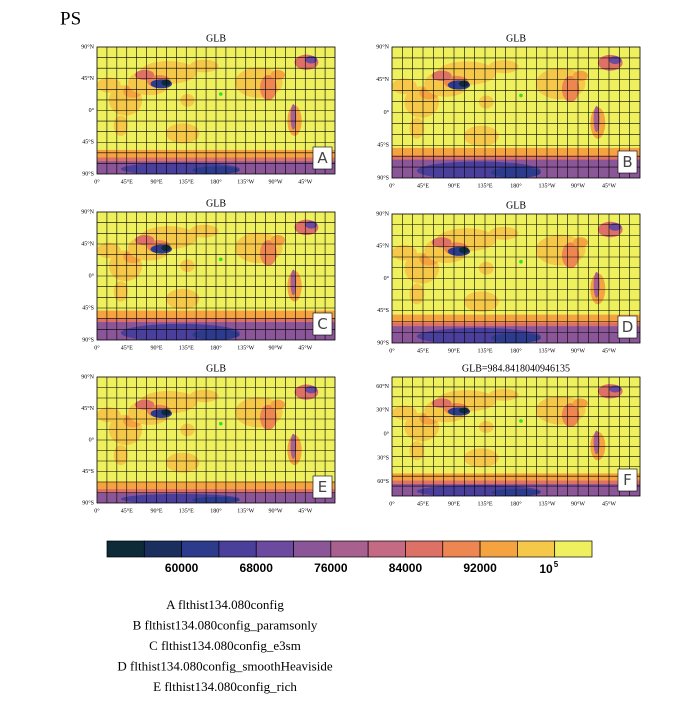 This screenshot has width=700, height=705. I want to click on colorbar-label: 84000, so click(406, 568).